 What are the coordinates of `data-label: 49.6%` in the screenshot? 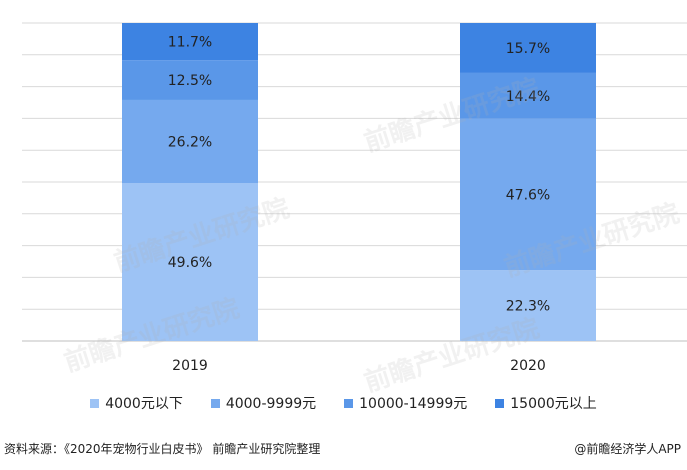 It's located at (190, 263).